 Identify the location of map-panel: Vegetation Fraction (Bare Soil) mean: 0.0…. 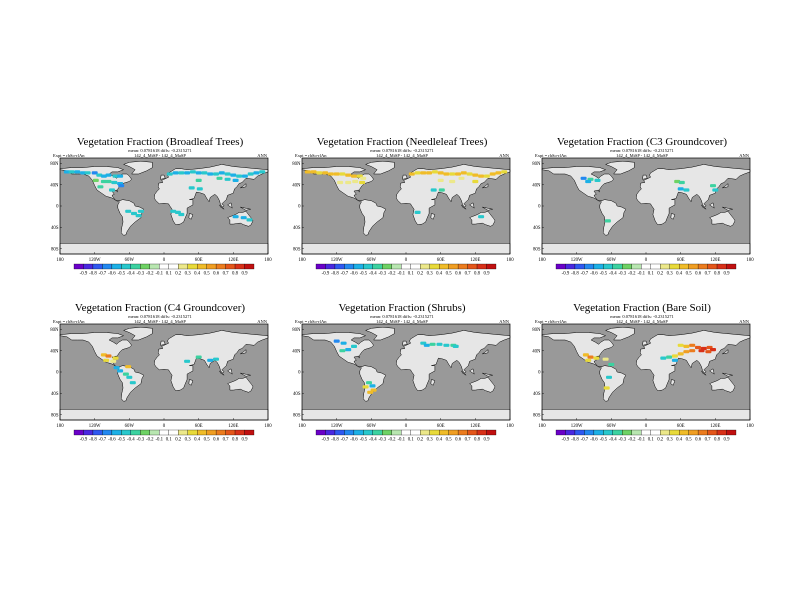
(643, 387).